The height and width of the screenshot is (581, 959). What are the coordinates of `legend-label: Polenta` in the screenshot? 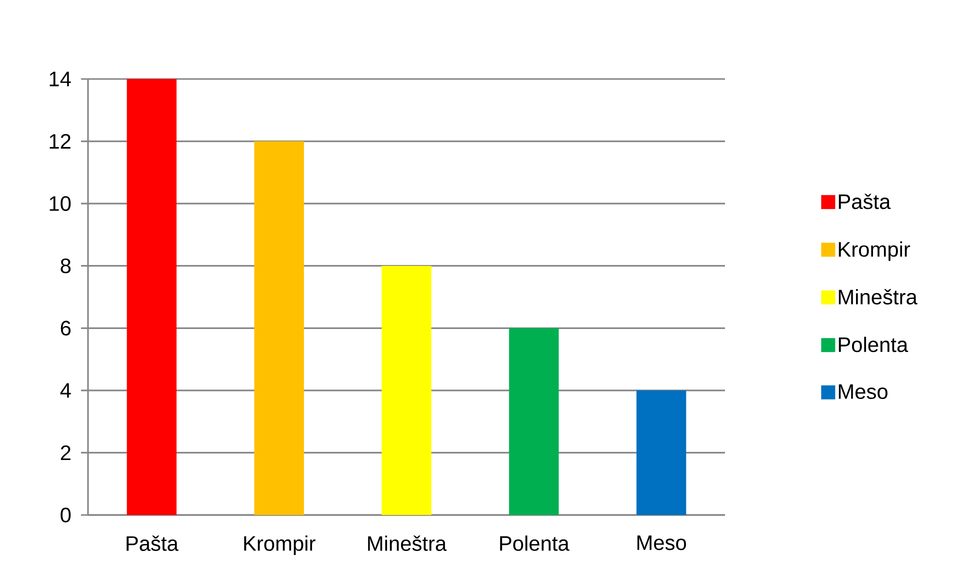 It's located at (873, 344).